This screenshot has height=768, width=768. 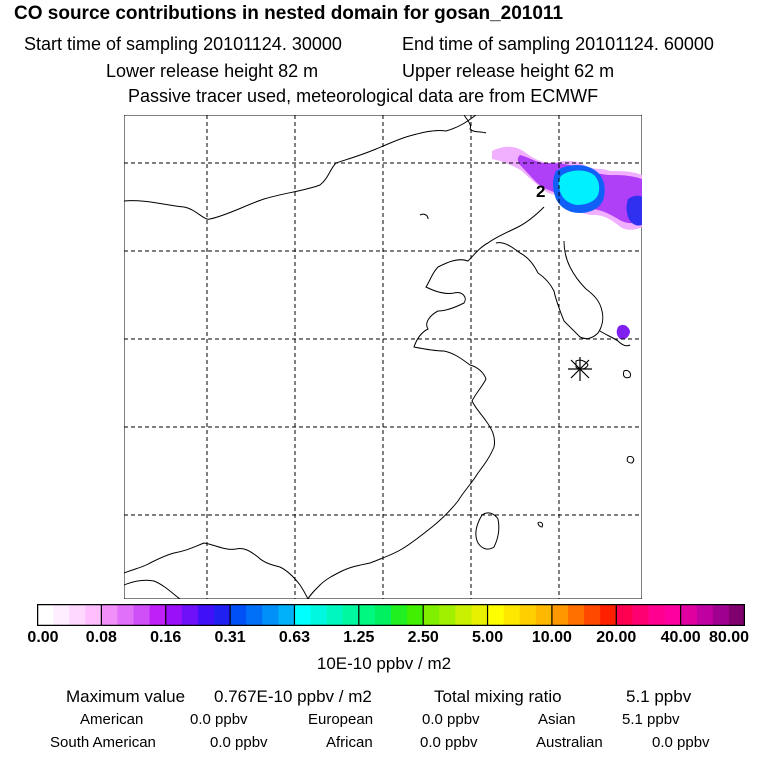 What do you see at coordinates (293, 696) in the screenshot?
I see `max-value: 0.767E-10 ppbv / m2` at bounding box center [293, 696].